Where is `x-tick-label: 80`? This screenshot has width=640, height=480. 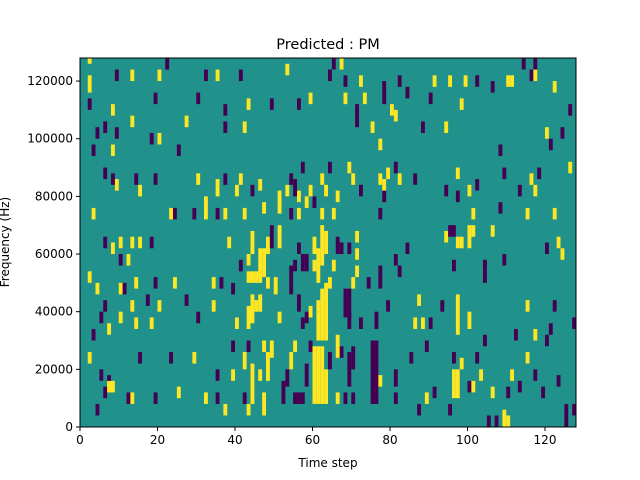 x-tick-label: 80 is located at coordinates (389, 440).